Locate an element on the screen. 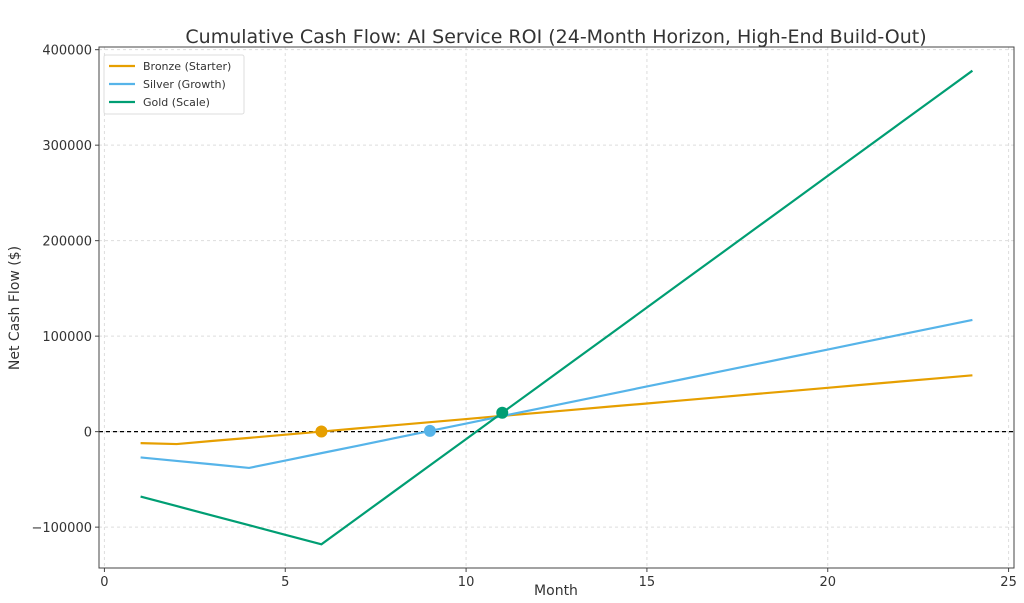  y-tick-label: 400000 is located at coordinates (67, 51).